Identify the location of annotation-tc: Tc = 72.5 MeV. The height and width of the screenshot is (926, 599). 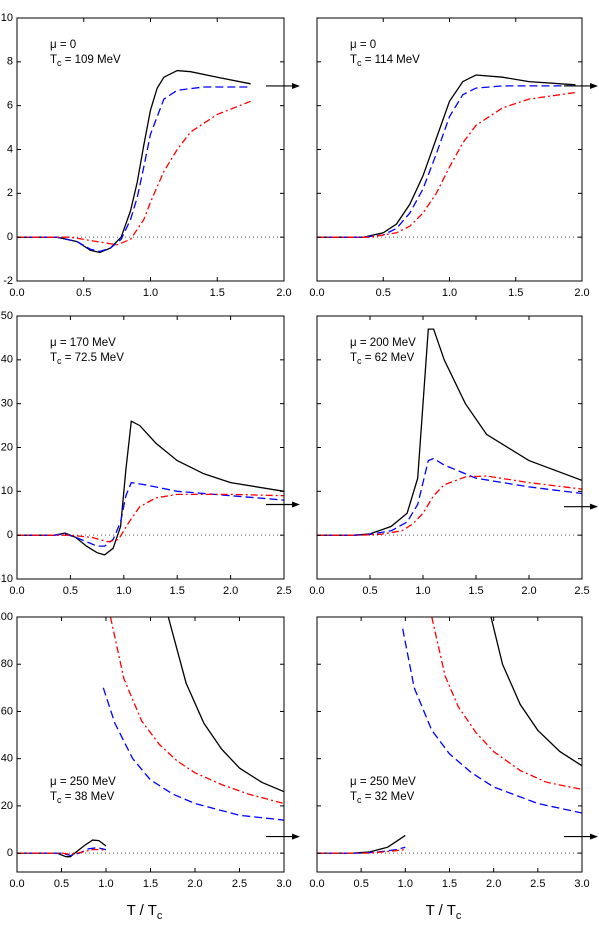
(87, 359).